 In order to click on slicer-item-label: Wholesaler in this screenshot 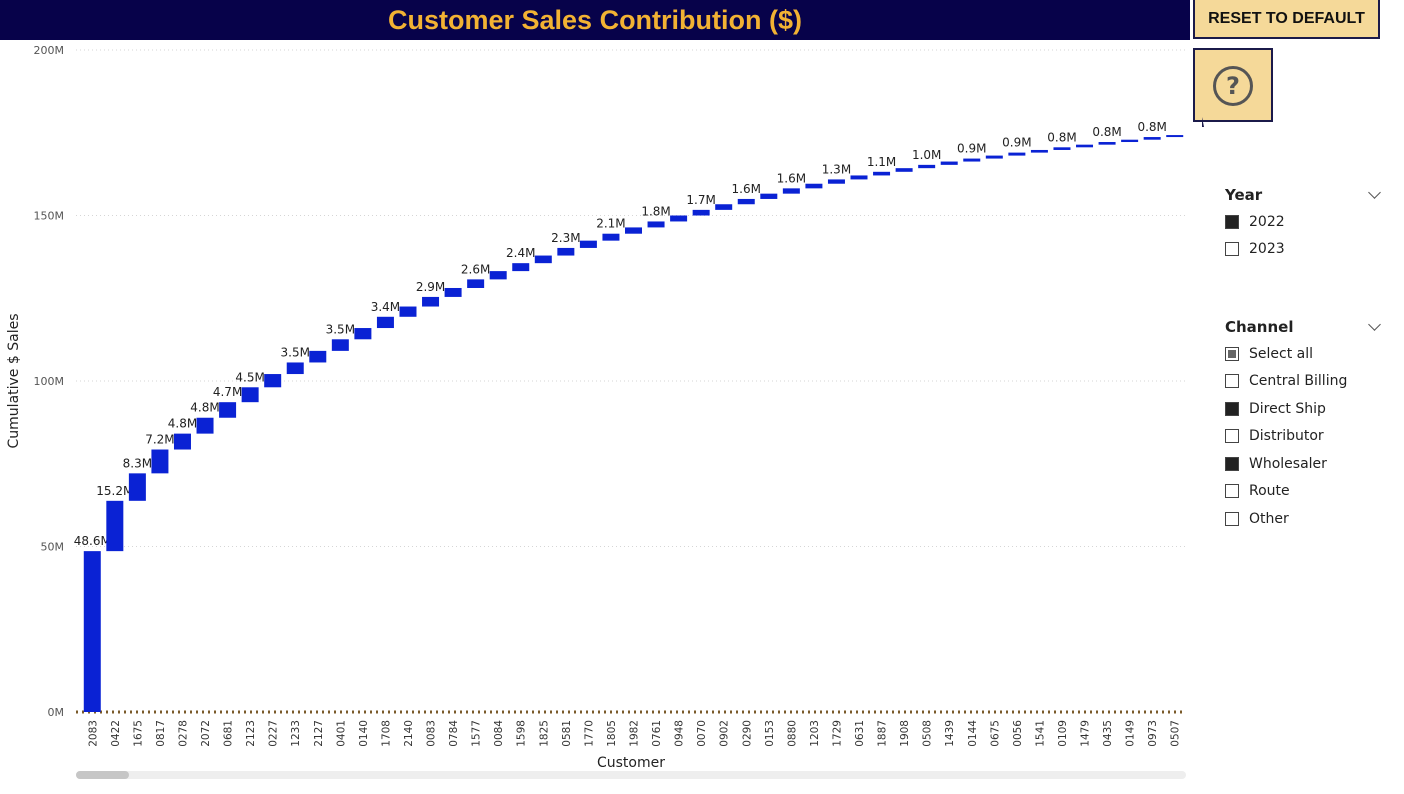, I will do `click(1288, 463)`.